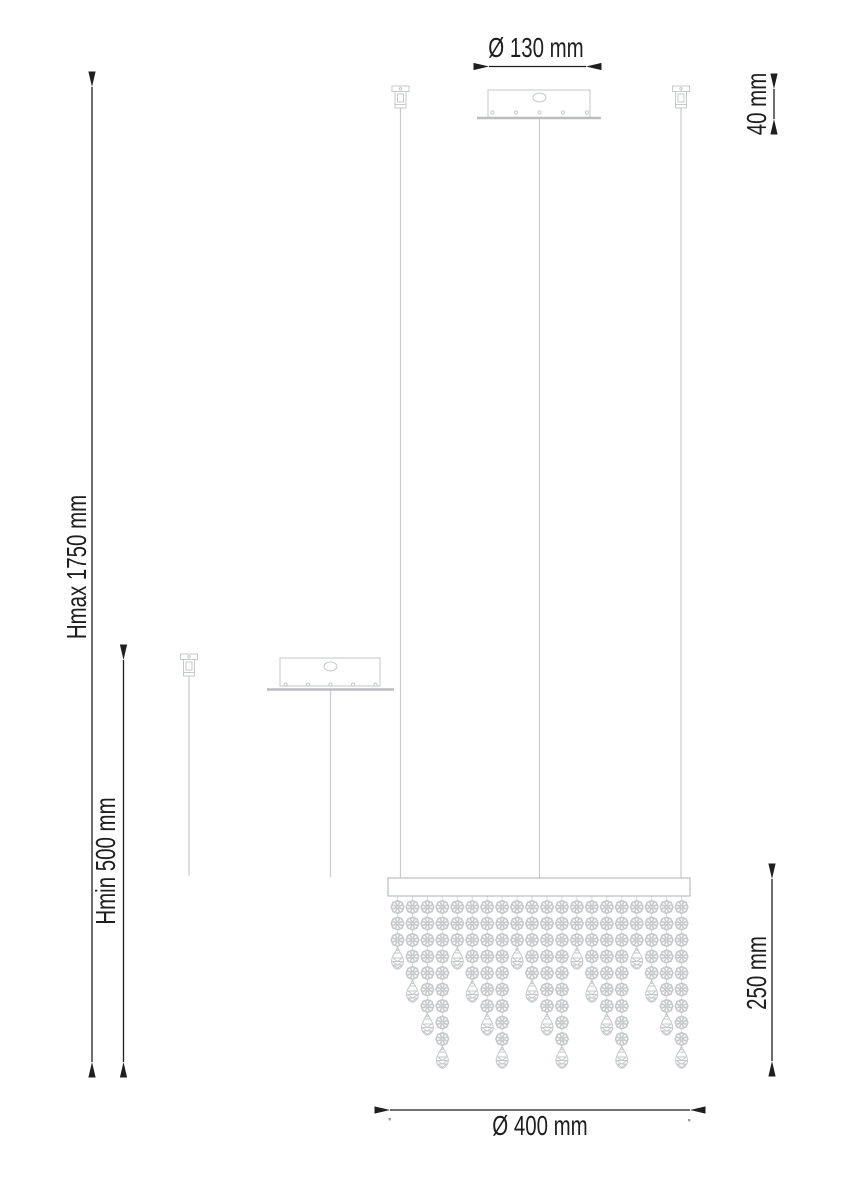 The width and height of the screenshot is (848, 1200). What do you see at coordinates (389, 1119) in the screenshot?
I see `extension-tick-left` at bounding box center [389, 1119].